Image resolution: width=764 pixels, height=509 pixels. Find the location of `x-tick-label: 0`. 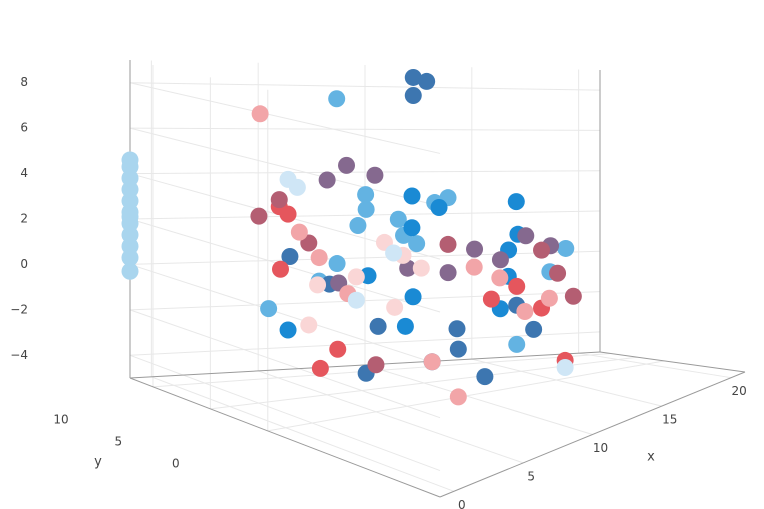

x-tick-label: 0 is located at coordinates (462, 503).